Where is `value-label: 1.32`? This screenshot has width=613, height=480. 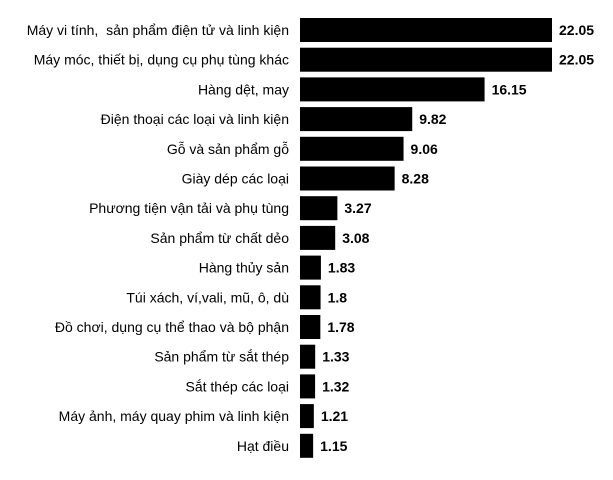 value-label: 1.32 is located at coordinates (335, 386).